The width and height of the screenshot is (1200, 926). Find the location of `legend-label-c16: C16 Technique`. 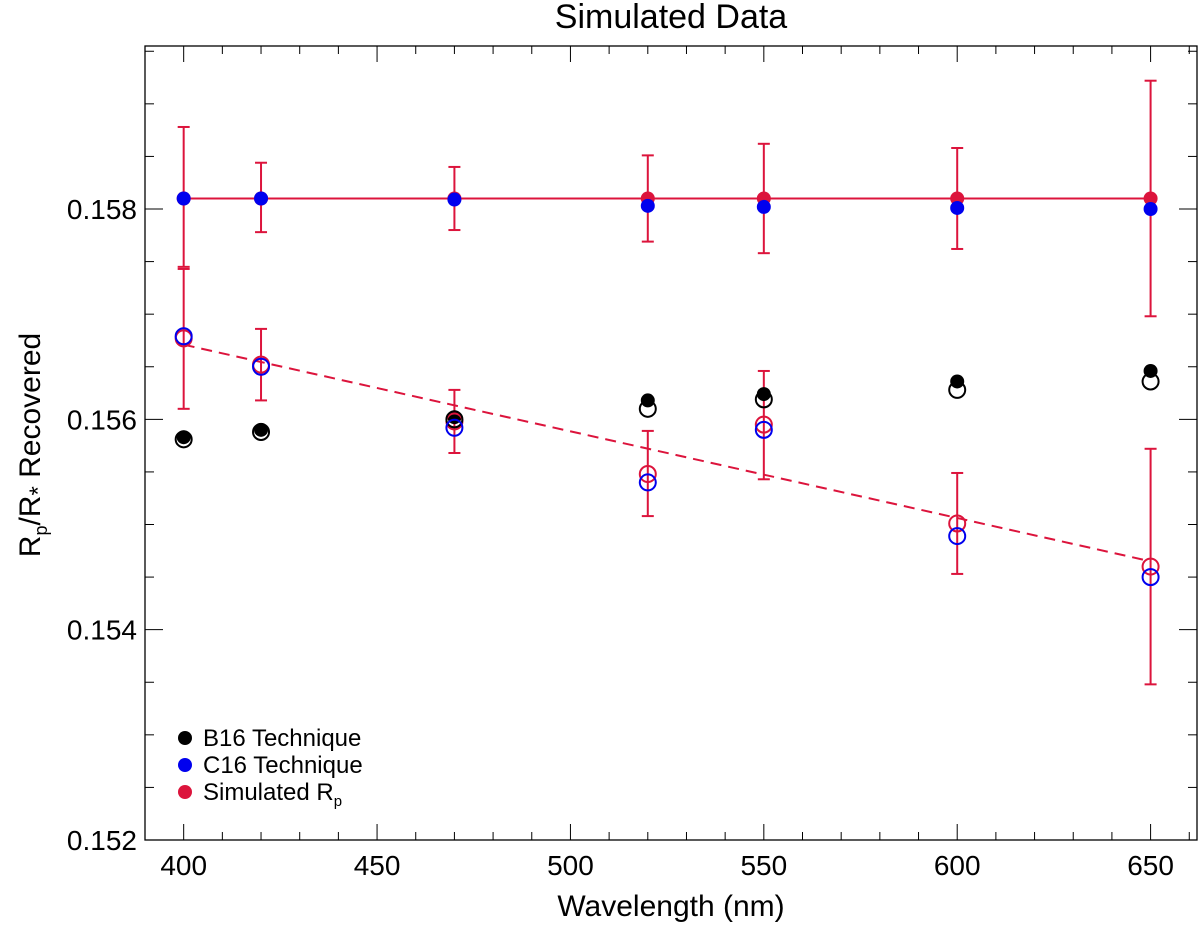

legend-label-c16: C16 Technique is located at coordinates (283, 765).